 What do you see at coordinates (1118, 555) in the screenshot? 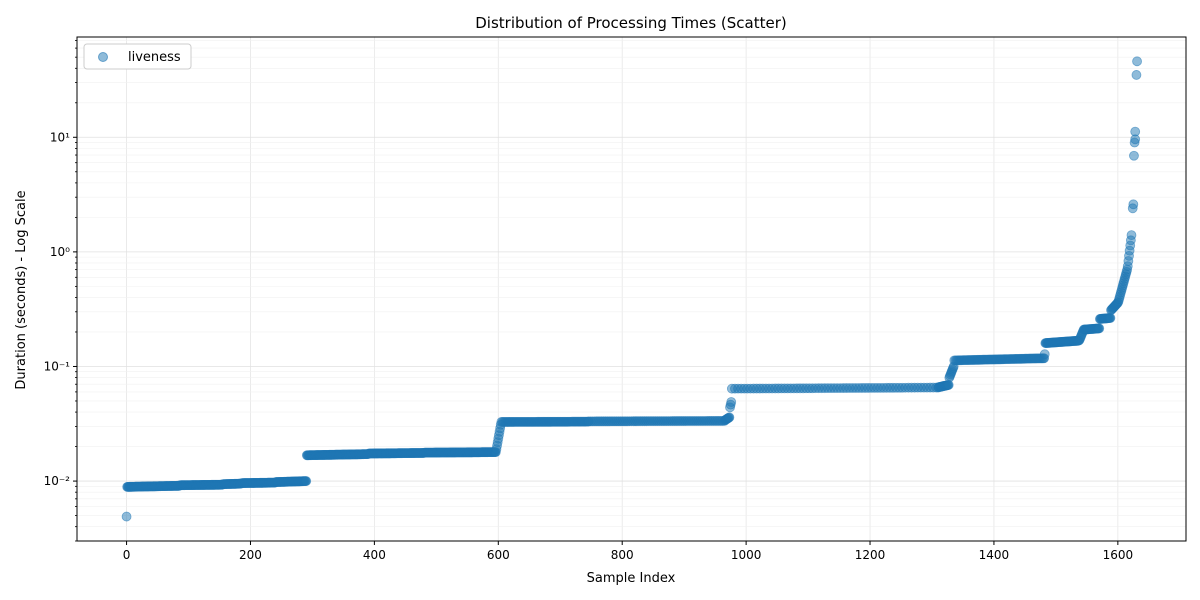
I see `x-tick-label: 1600` at bounding box center [1118, 555].